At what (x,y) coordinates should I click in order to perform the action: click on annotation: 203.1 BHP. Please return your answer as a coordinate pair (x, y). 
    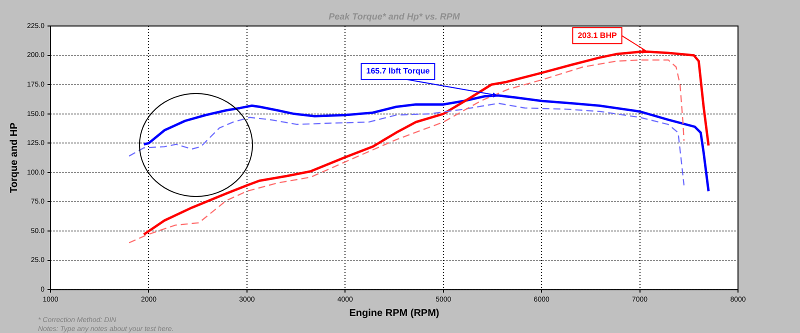
    Looking at the image, I should click on (598, 35).